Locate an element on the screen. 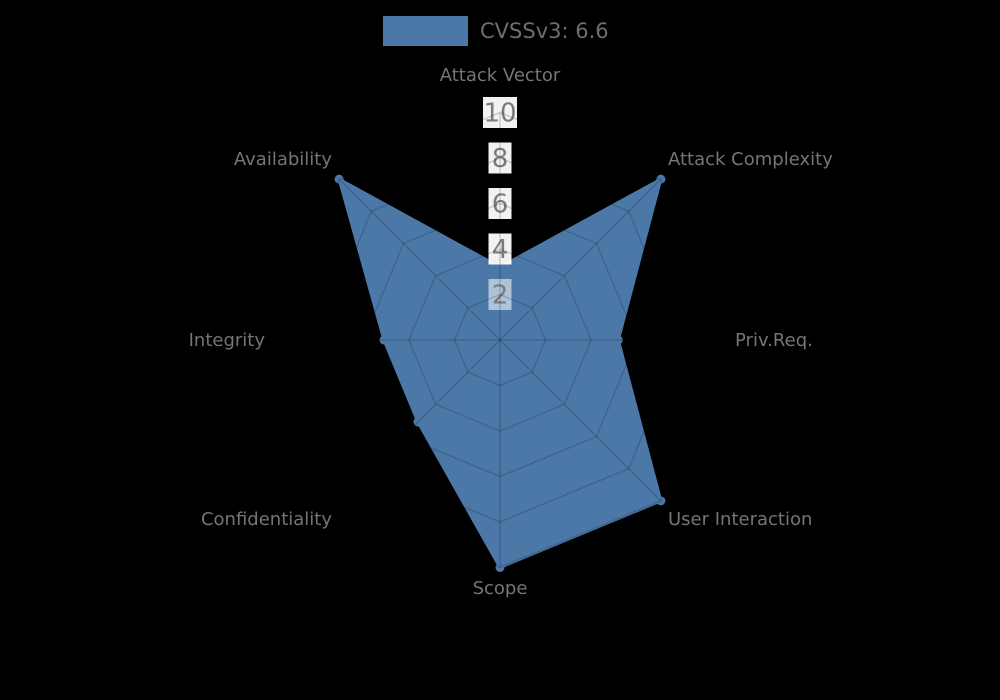 The height and width of the screenshot is (700, 1000). radial-tick-label: 8 is located at coordinates (500, 159).